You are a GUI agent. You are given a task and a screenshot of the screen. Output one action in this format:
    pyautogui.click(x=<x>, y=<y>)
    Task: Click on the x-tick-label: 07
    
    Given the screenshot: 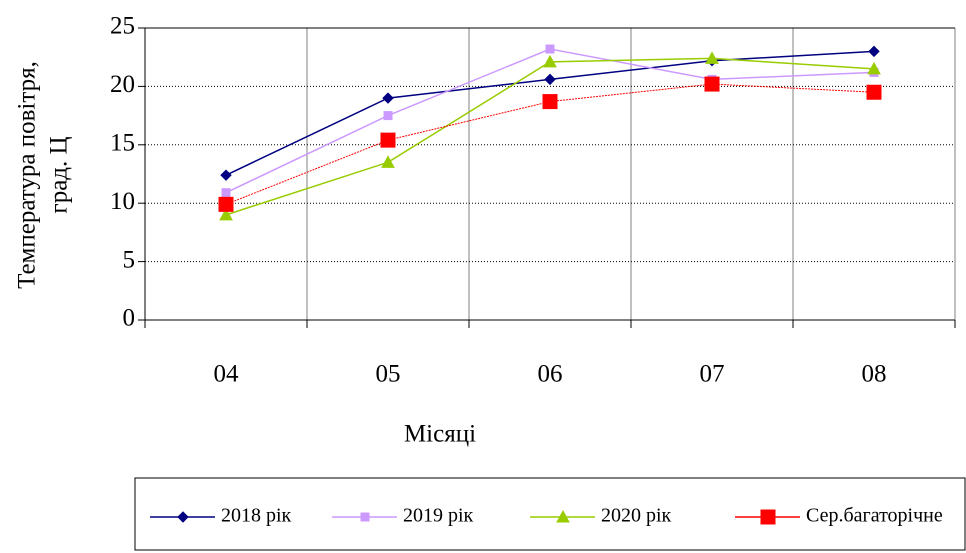 What is the action you would take?
    pyautogui.click(x=712, y=374)
    